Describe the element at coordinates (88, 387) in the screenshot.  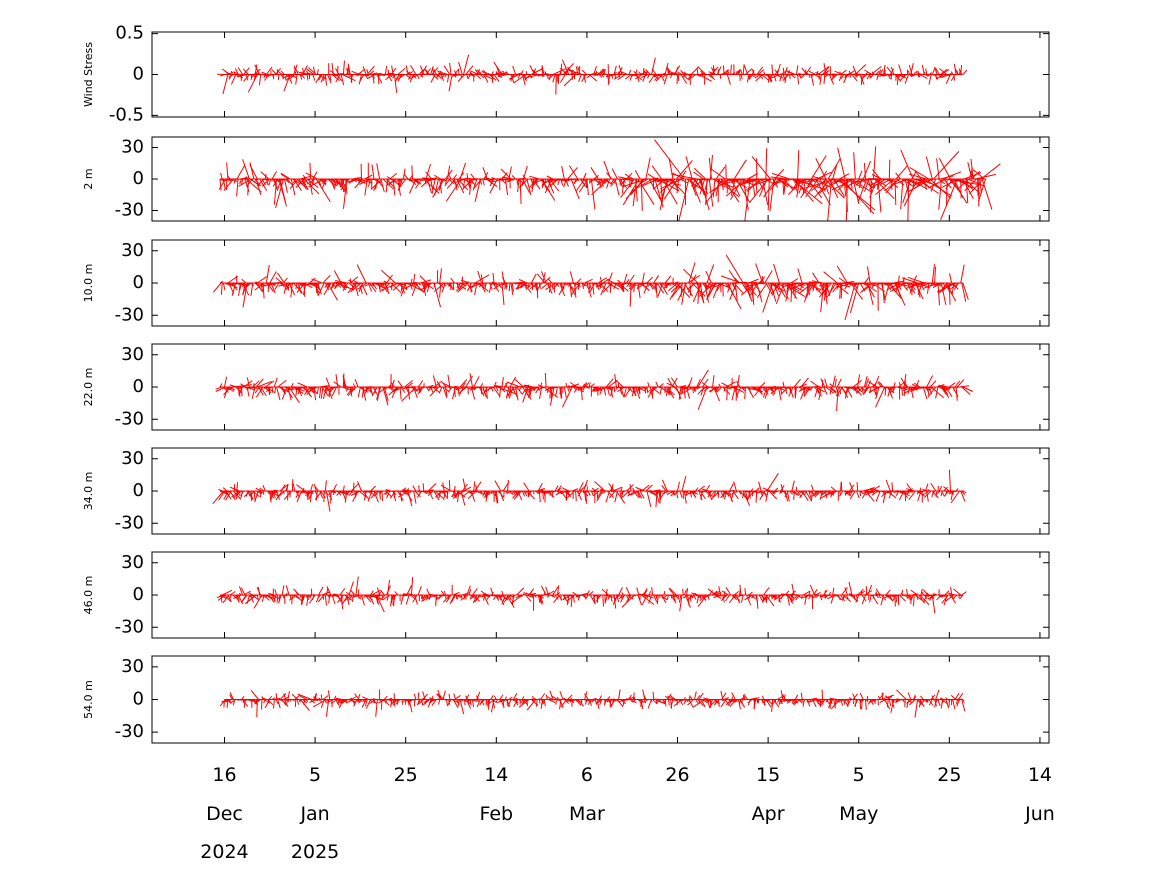
I see `panel-ylabel: 22.0 m` at that location.